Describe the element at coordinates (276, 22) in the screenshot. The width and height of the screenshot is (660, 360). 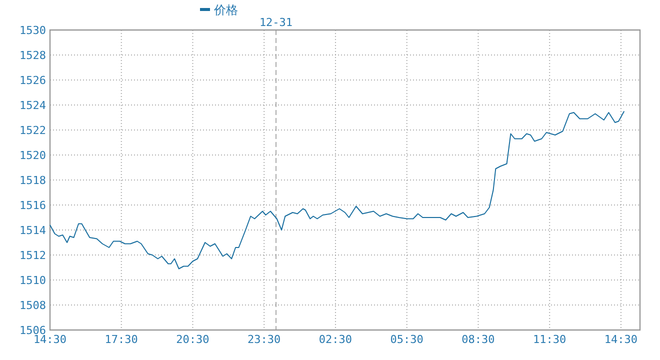
I see `ref-line-label: 12-31` at that location.